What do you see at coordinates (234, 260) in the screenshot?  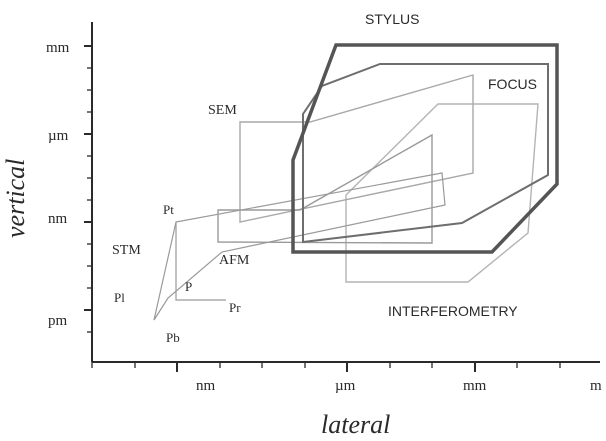 I see `afm-label: AFM` at bounding box center [234, 260].